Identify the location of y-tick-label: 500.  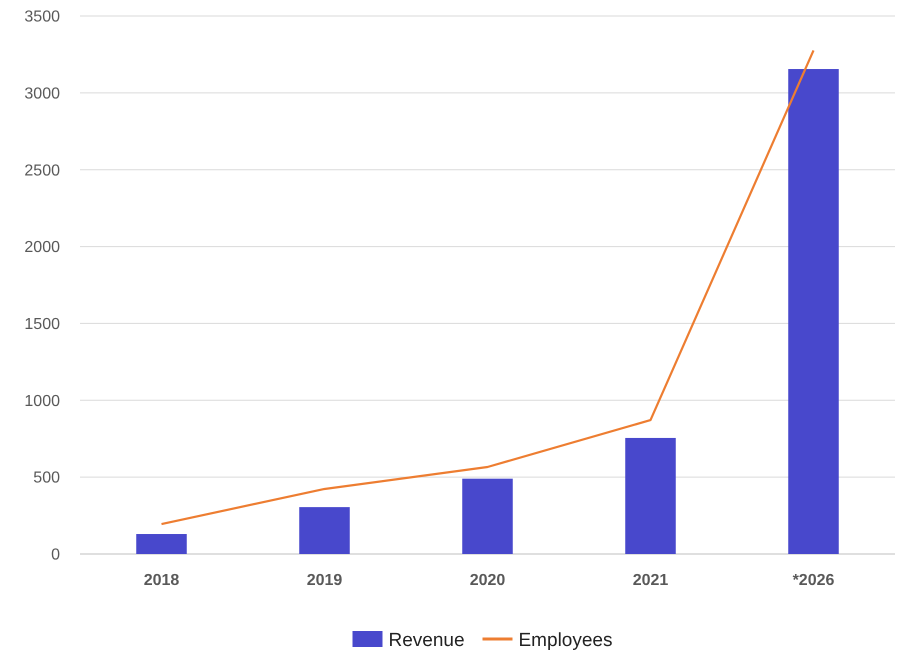
(46, 478).